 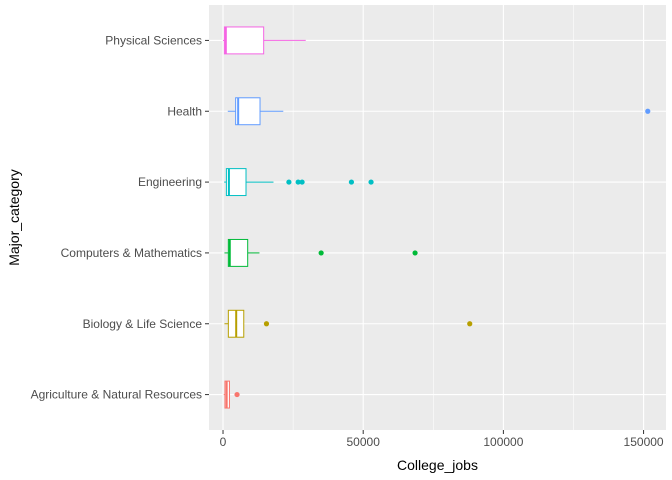 I want to click on x-tick-label: 0, so click(x=223, y=442).